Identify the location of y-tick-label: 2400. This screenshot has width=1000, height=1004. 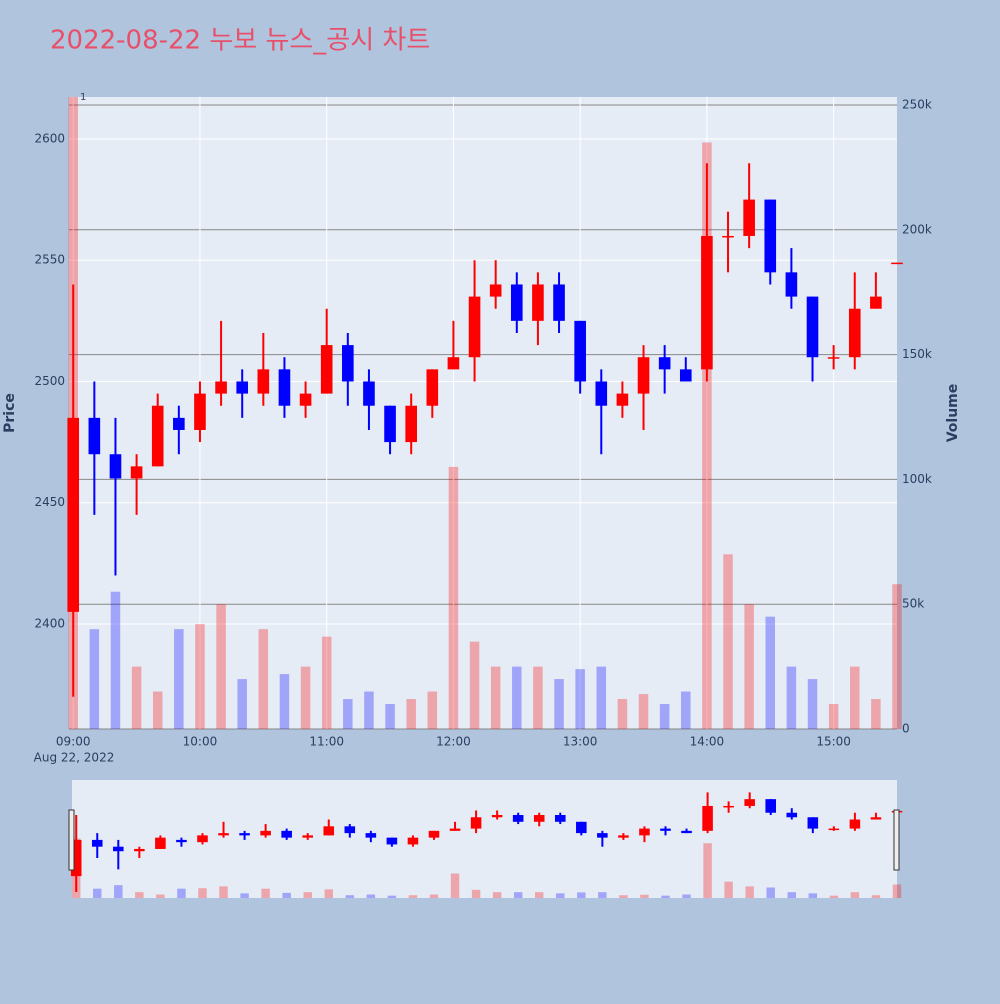
(49, 623).